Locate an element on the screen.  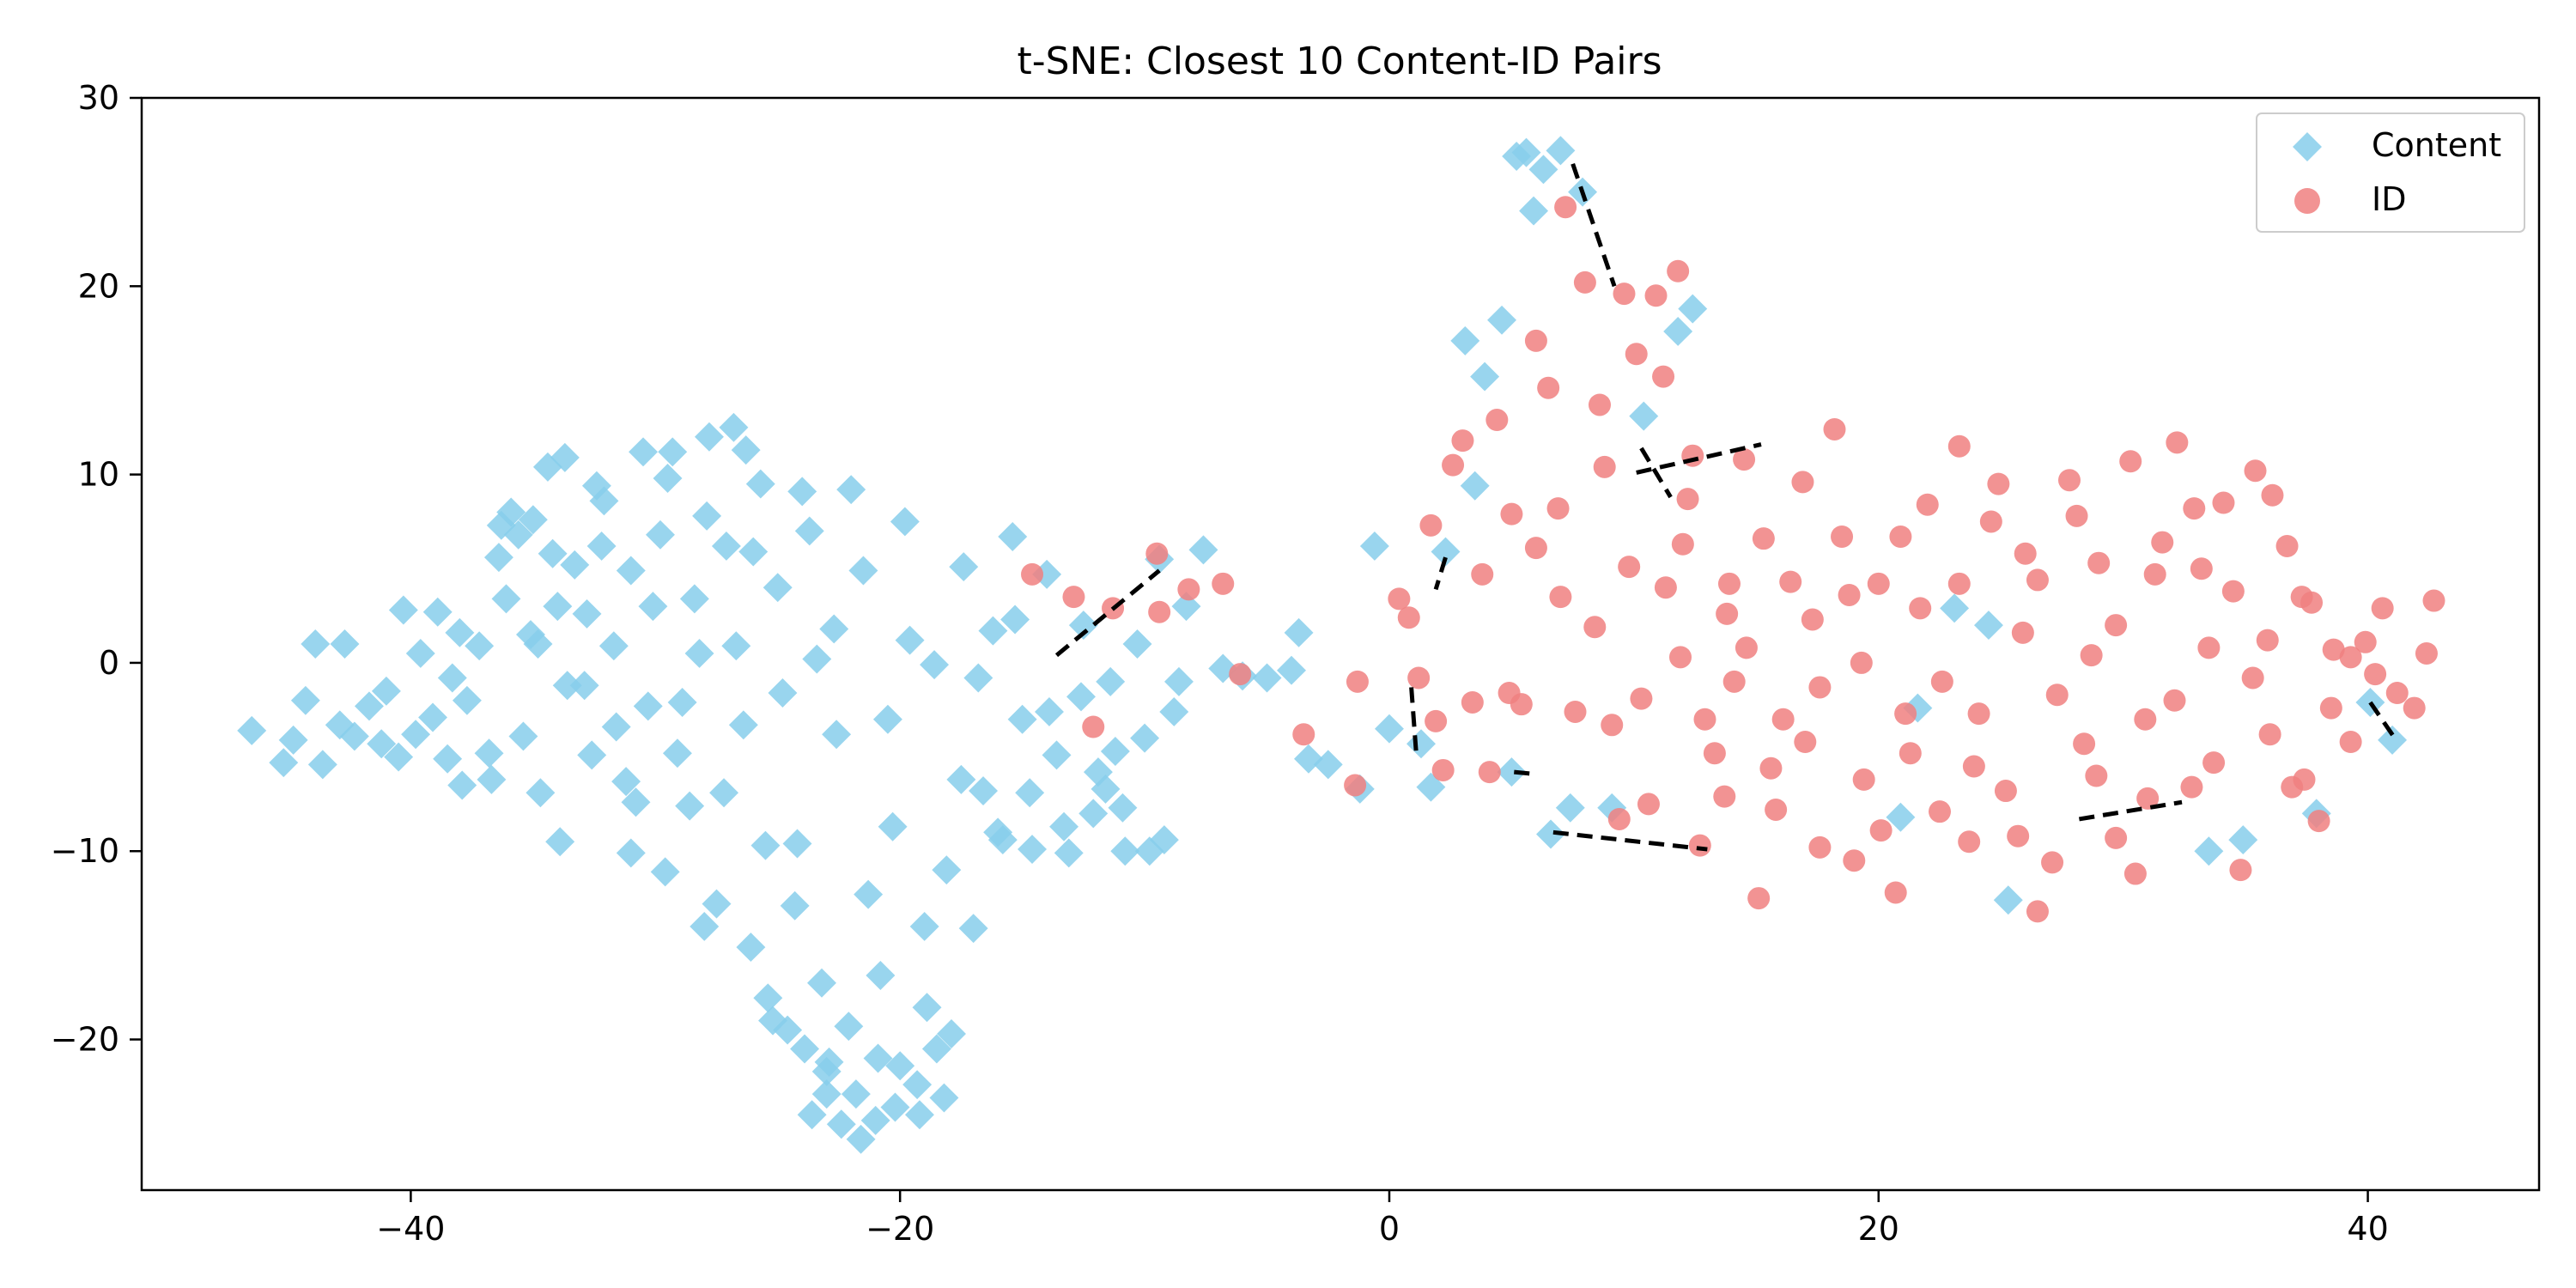
y-tick-label: 10 is located at coordinates (98, 475).